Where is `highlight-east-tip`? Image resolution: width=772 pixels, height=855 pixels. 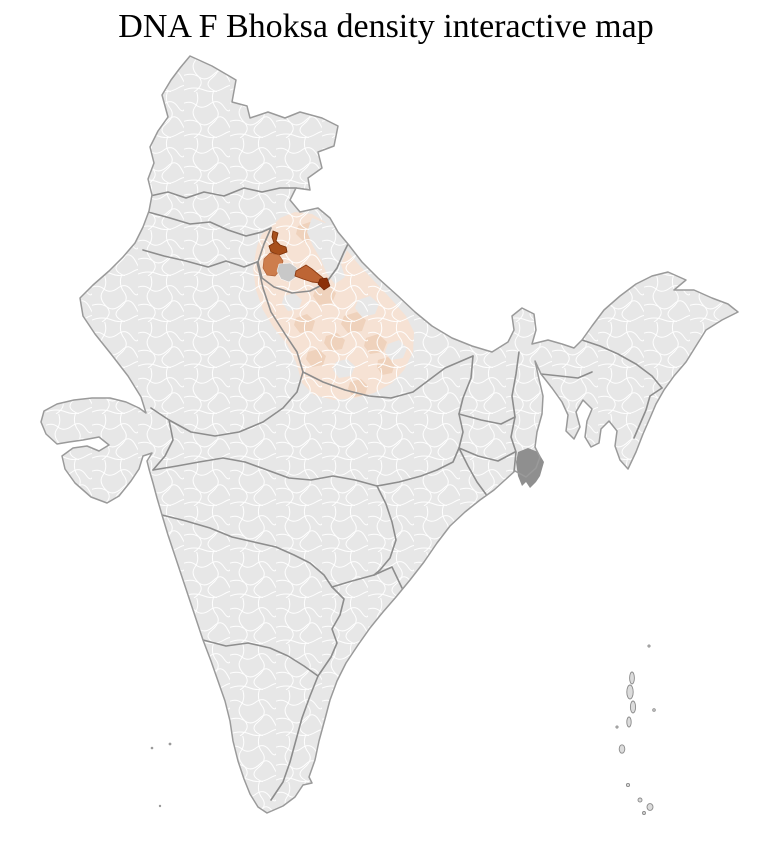
highlight-east-tip is located at coordinates (324, 284).